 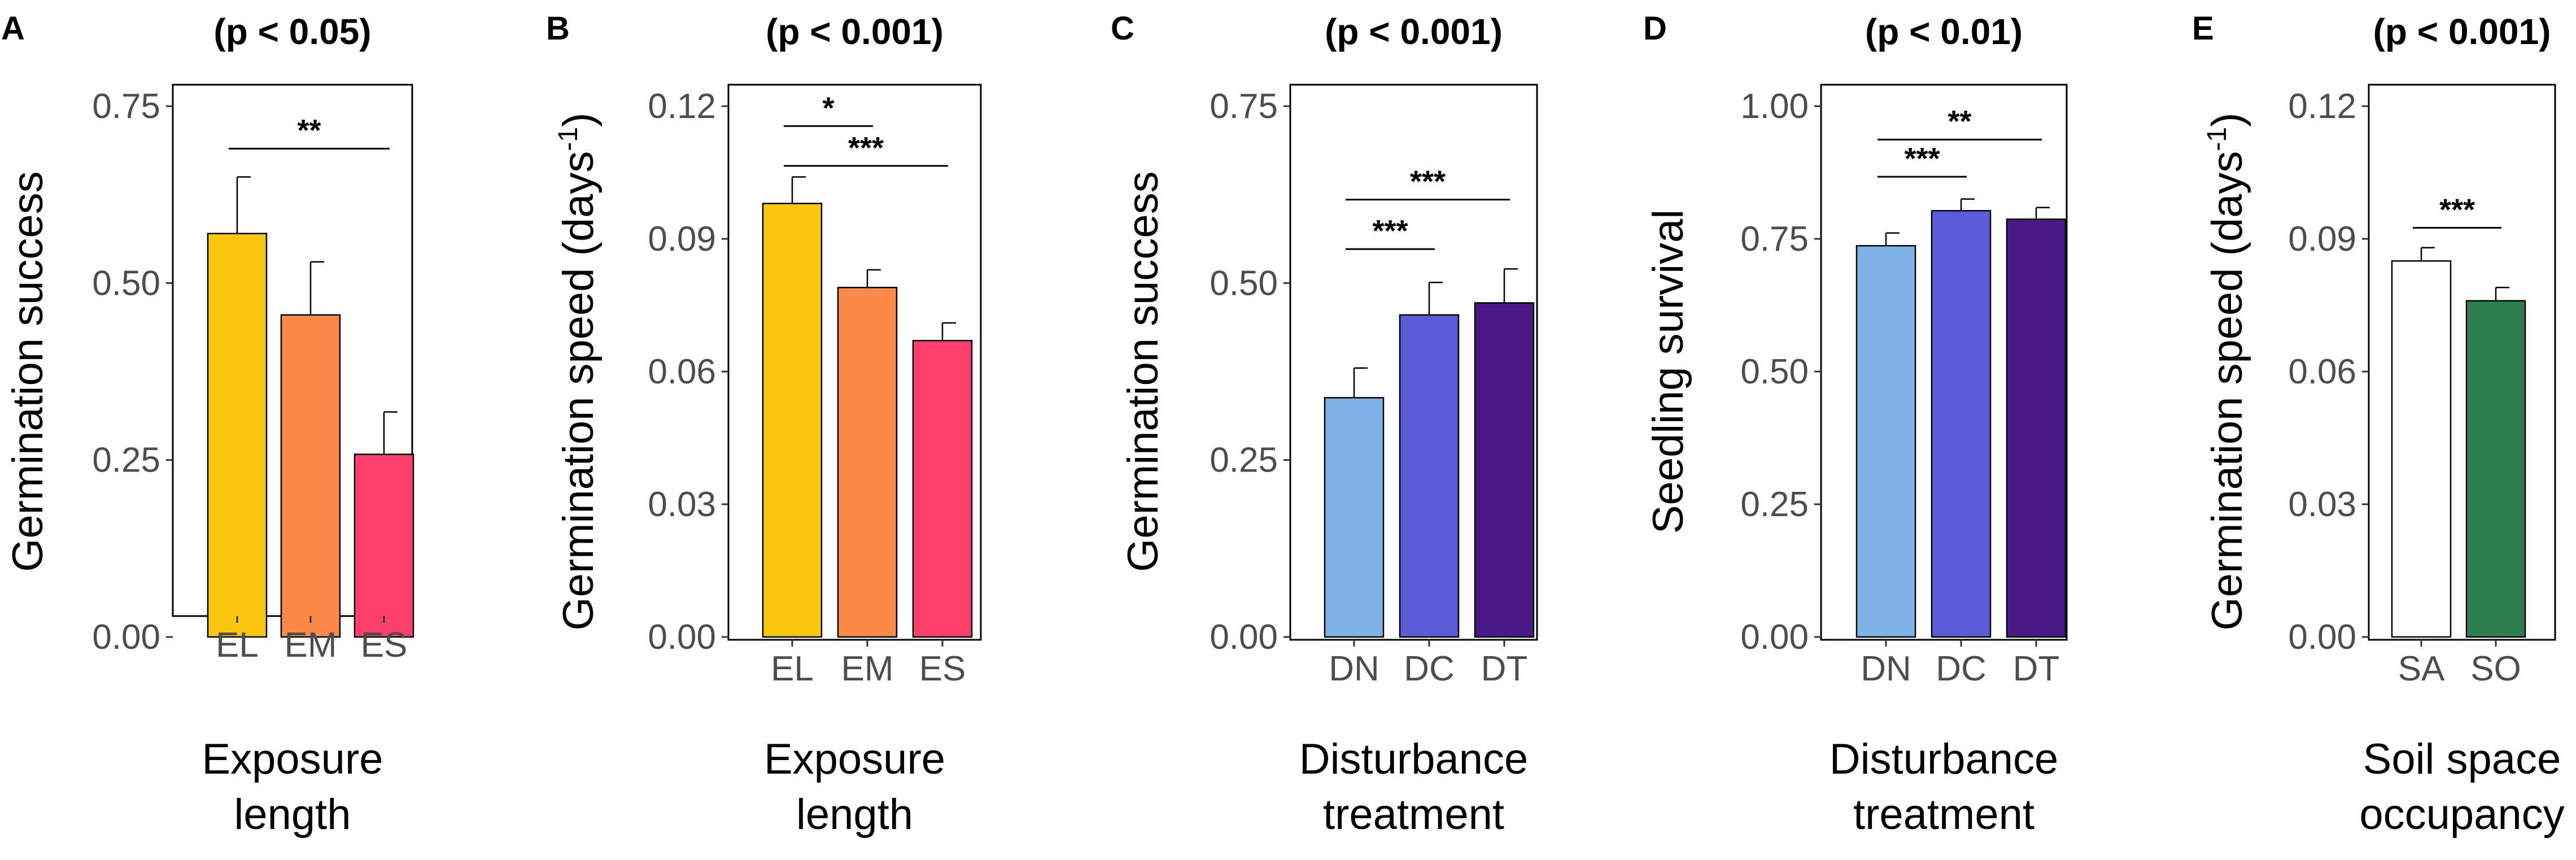 What do you see at coordinates (13, 28) in the screenshot?
I see `panel-letter: A` at bounding box center [13, 28].